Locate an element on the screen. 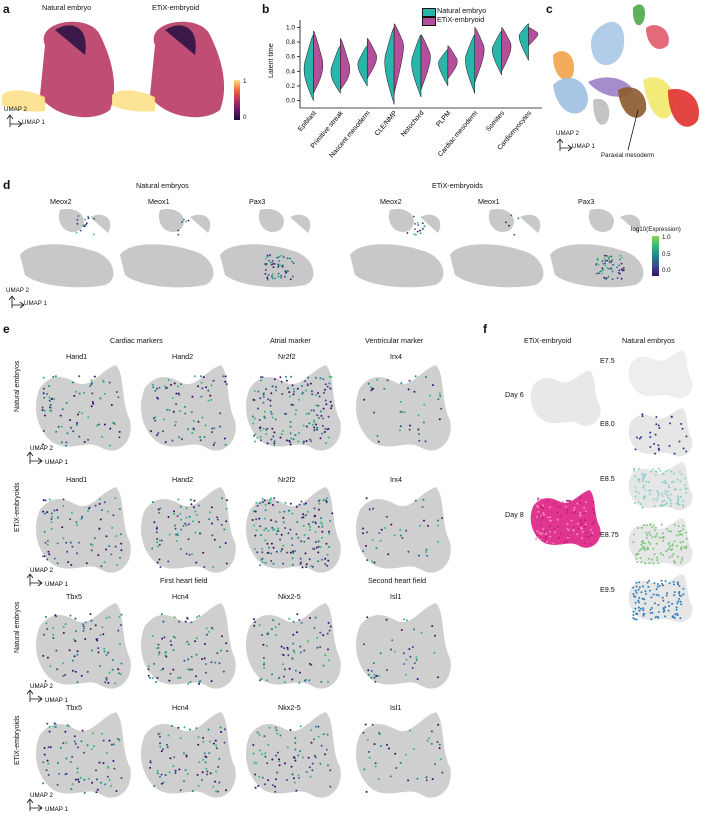 The image size is (707, 821). panel-d-colorbar-title: log10(Expression) is located at coordinates (656, 229).